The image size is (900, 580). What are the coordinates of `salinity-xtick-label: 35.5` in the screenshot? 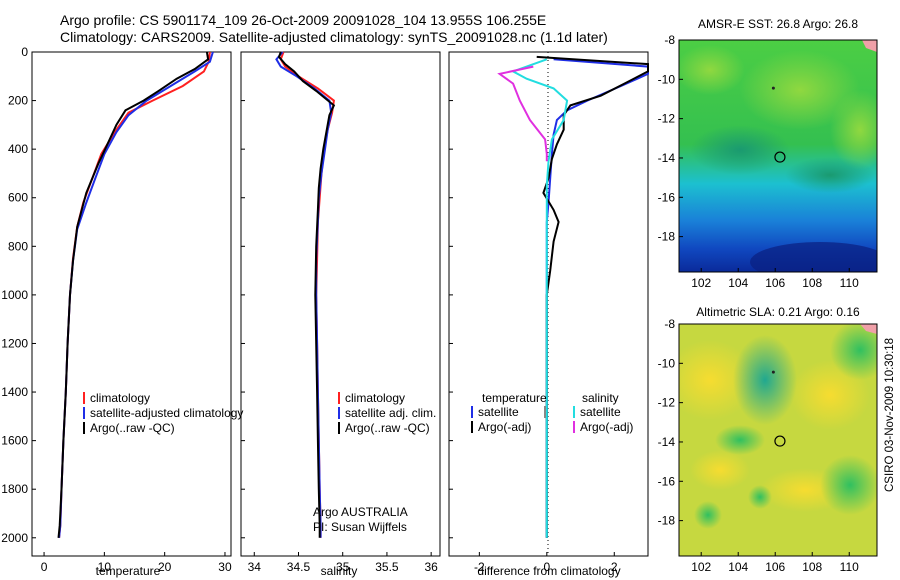 It's located at (387, 567).